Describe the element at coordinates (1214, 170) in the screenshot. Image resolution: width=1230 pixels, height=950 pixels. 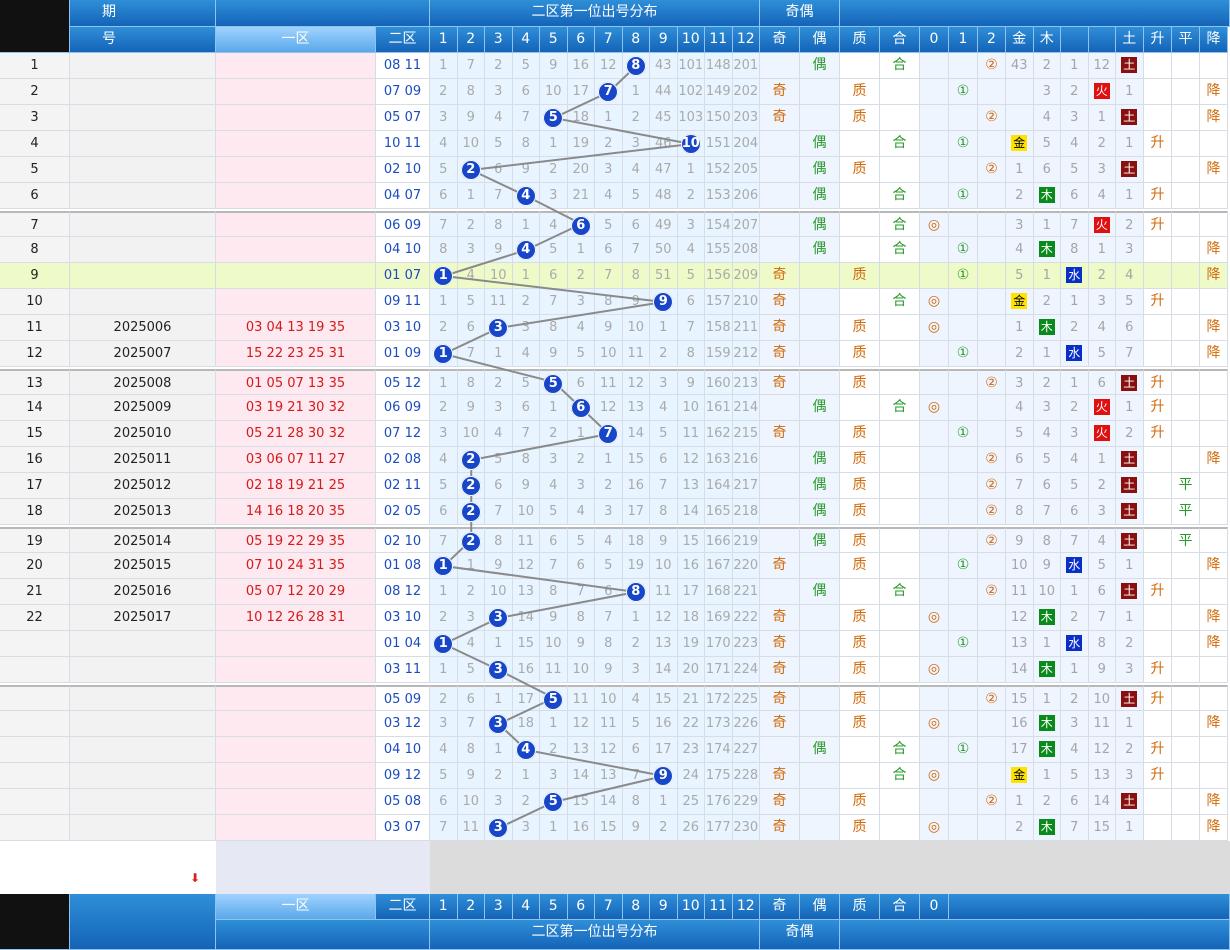
I see `col-down: 降` at that location.